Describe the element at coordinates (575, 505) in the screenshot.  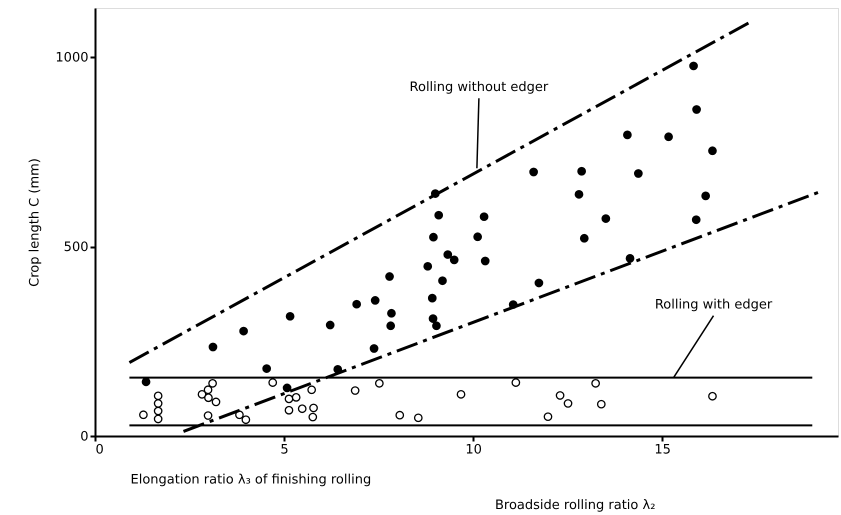
I see `text: Broadside rolling ratio λ₂` at that location.